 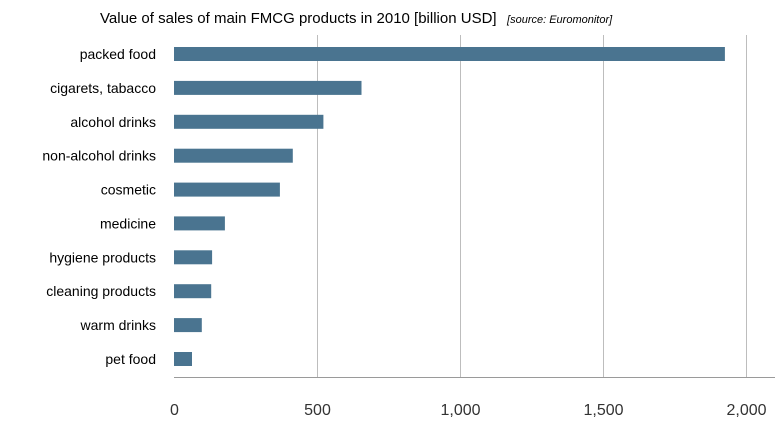 What do you see at coordinates (118, 54) in the screenshot?
I see `category-label: packed food` at bounding box center [118, 54].